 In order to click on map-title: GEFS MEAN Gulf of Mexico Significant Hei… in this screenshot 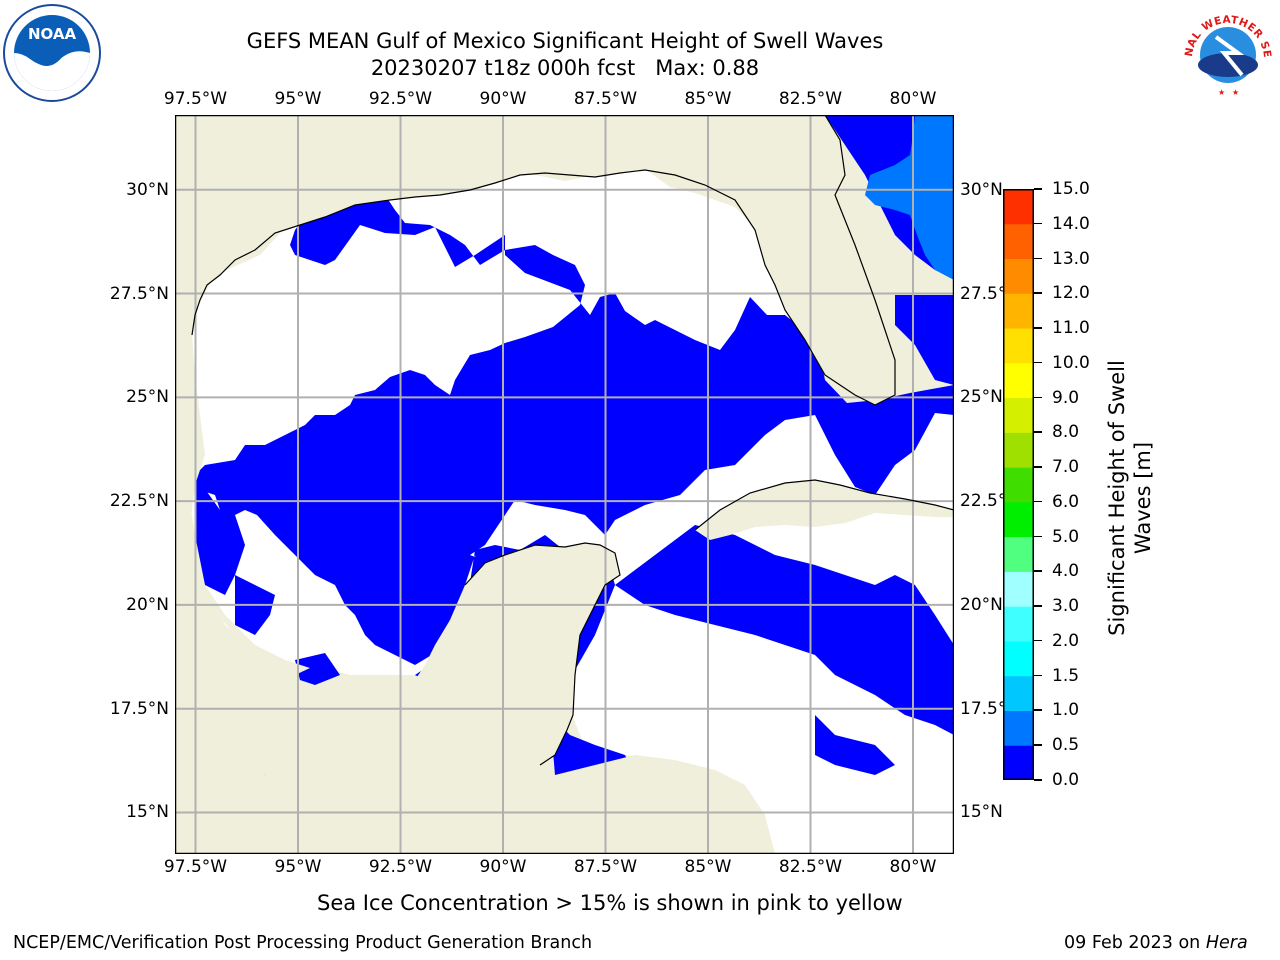, I will do `click(565, 41)`.